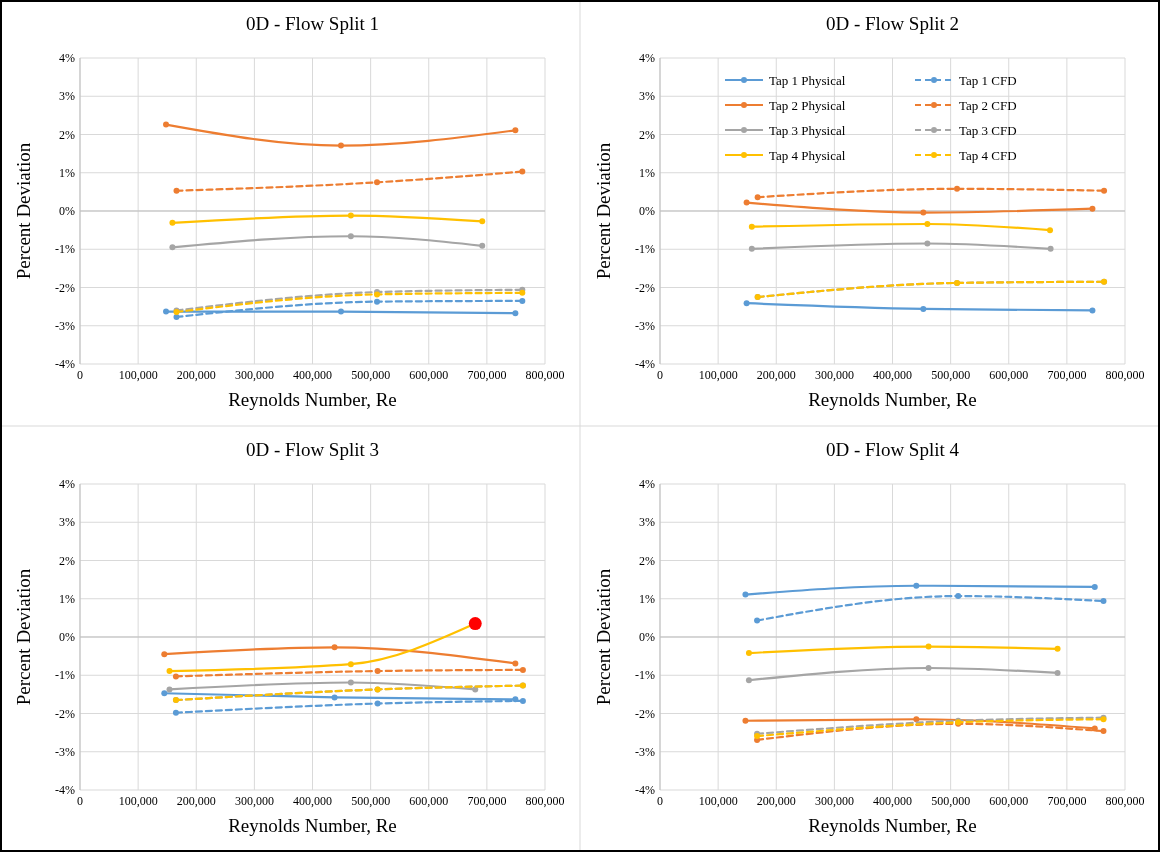 This screenshot has width=1160, height=852. Describe the element at coordinates (892, 449) in the screenshot. I see `chart-title: 0D - Flow Split 4` at that location.